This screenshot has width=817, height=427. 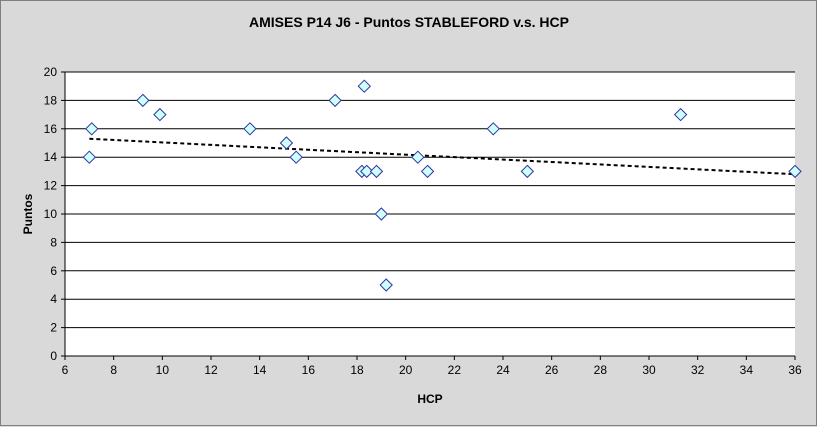 I want to click on y-axis-title: Puntos, so click(x=28, y=213).